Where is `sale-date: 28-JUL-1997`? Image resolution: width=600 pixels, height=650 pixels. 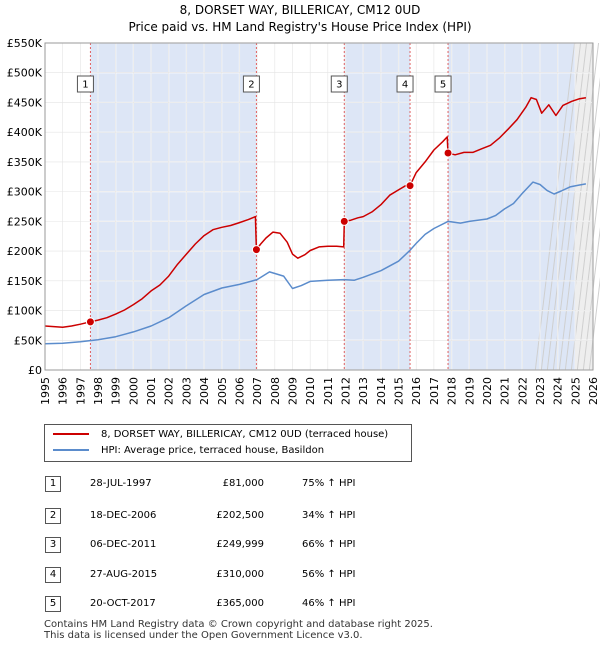 sale-date: 28-JUL-1997 is located at coordinates (121, 483).